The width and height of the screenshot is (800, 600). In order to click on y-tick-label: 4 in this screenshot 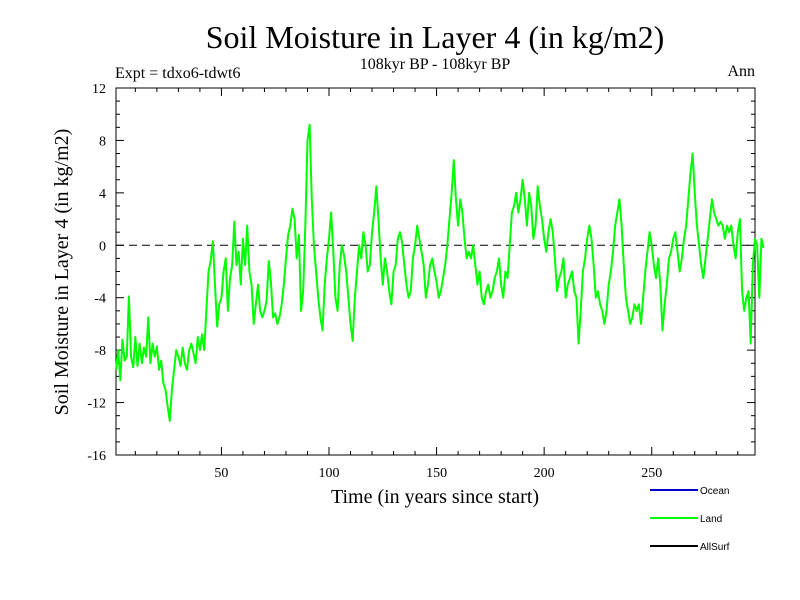, I will do `click(102, 194)`.